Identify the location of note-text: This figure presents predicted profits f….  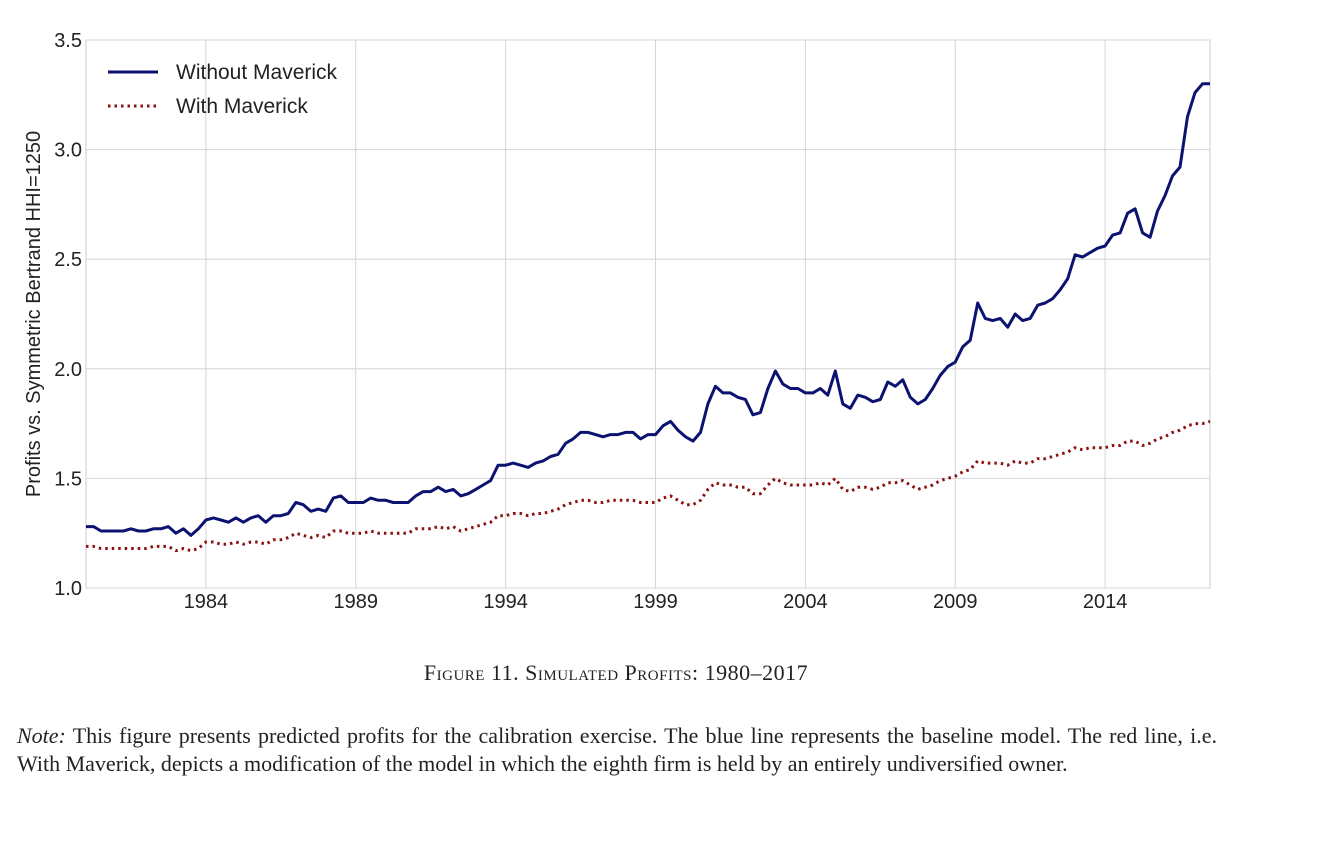
(617, 749).